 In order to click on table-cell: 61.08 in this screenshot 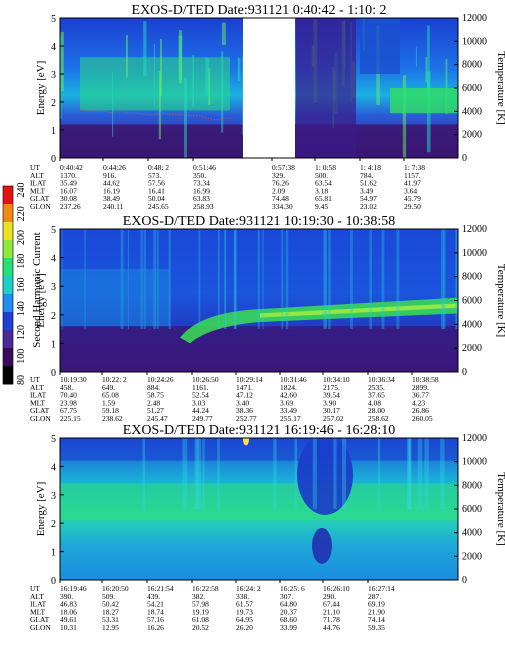, I will do `click(200, 619)`.